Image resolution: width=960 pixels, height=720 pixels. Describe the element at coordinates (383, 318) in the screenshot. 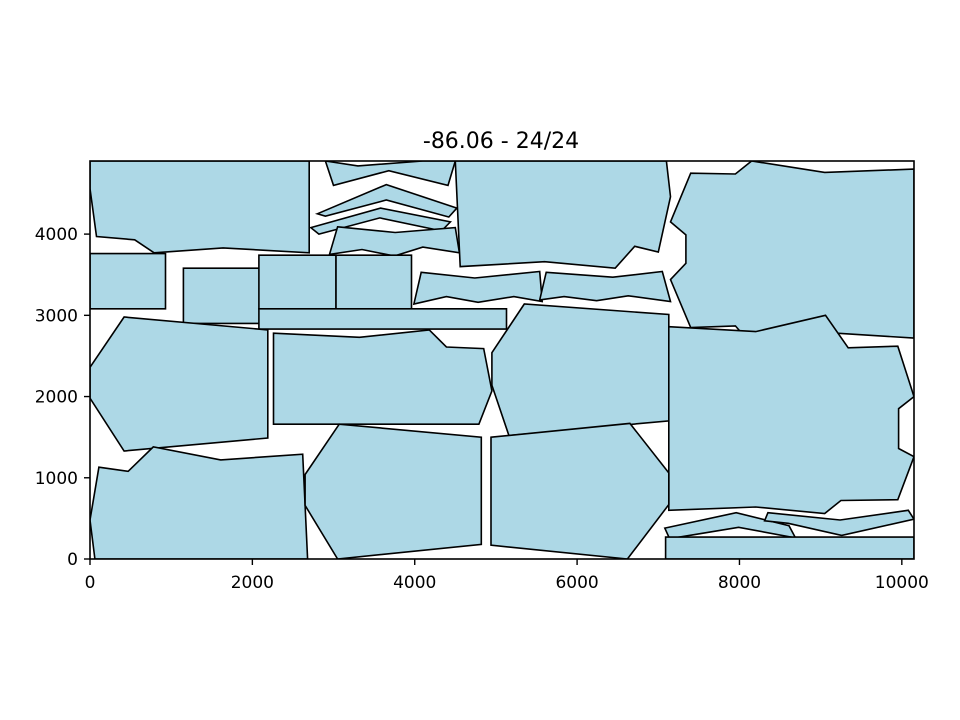

I see `piece-rect-long` at that location.